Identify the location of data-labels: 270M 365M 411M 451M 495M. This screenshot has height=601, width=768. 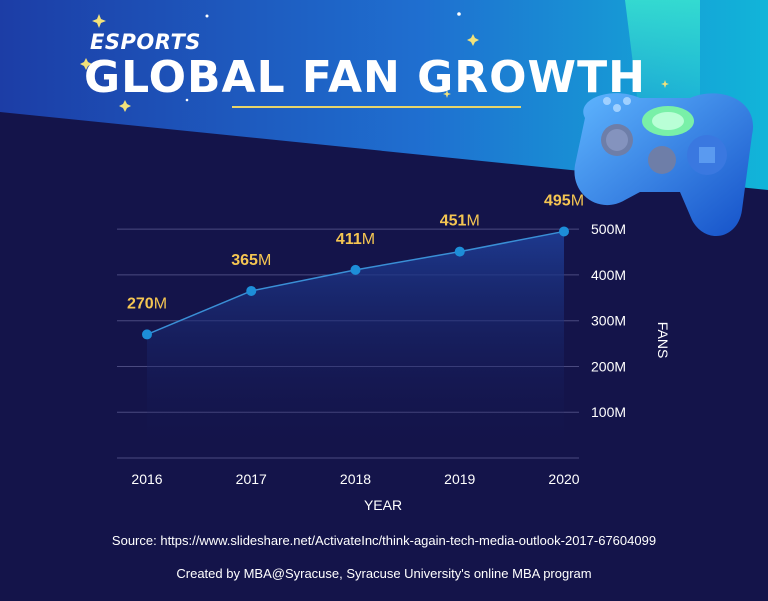
(355, 252).